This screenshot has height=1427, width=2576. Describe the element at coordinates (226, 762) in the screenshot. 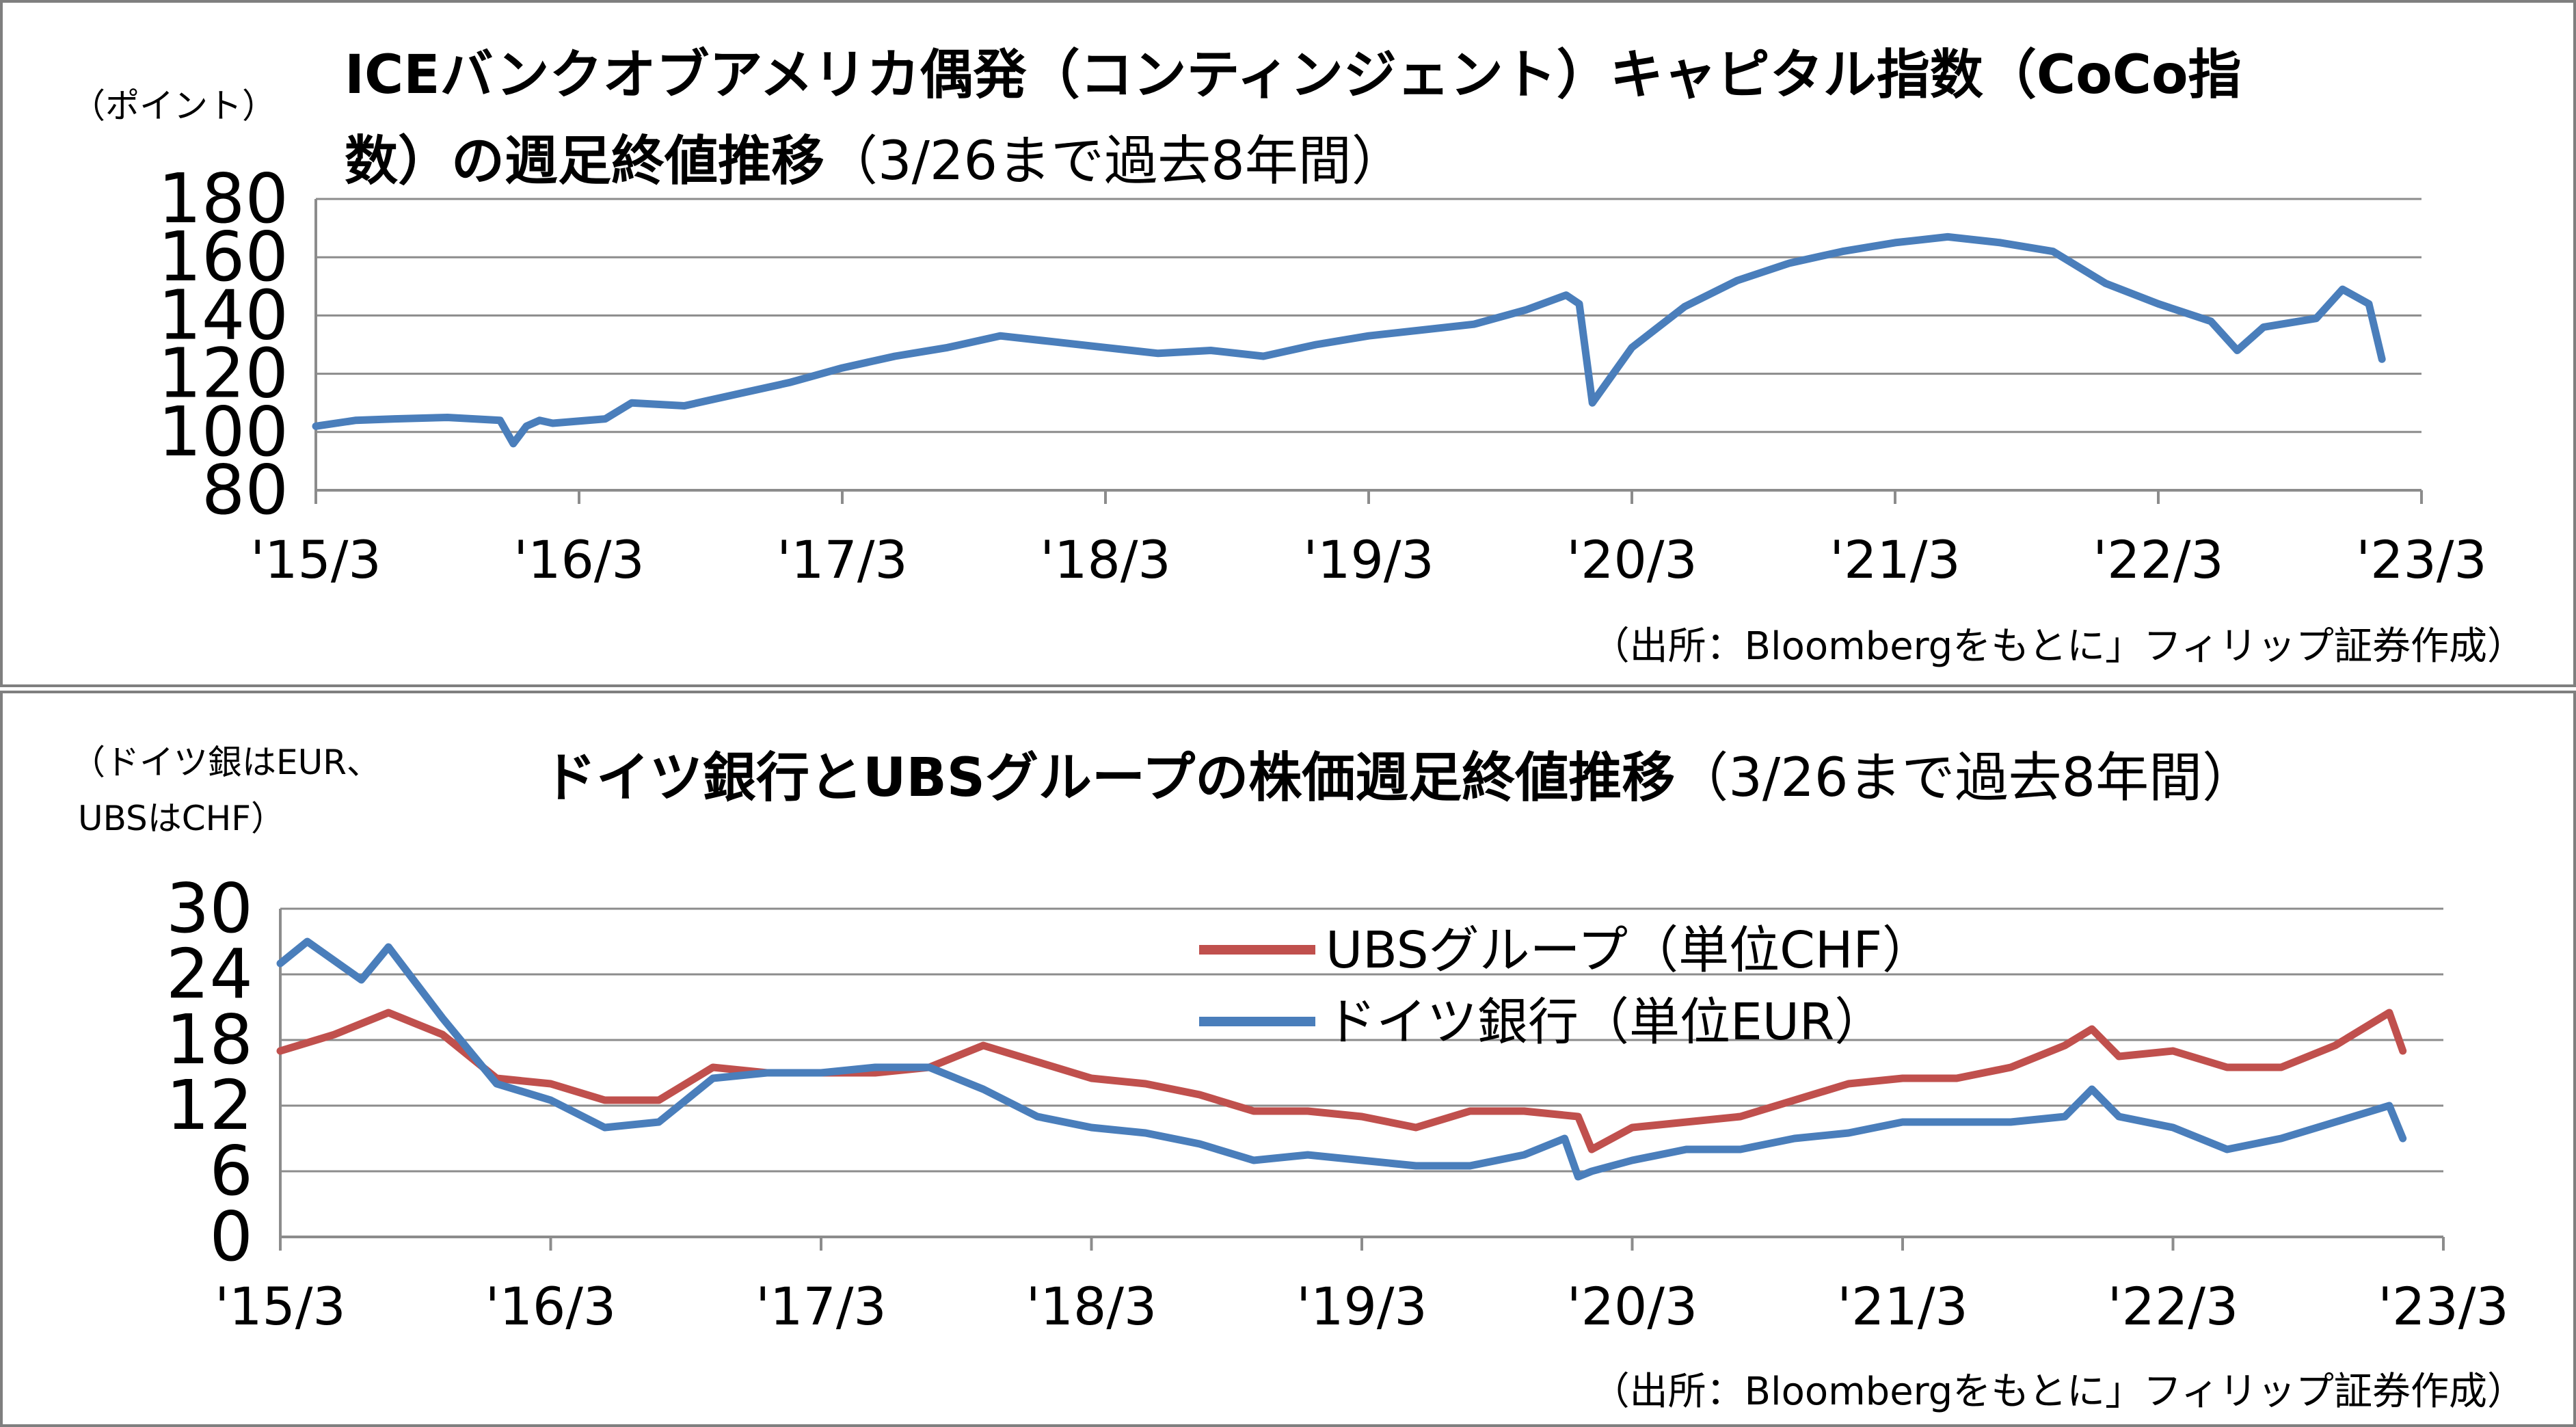

I see `bank-y-axis-unit-line1: （ドイツ銀はEUR、` at that location.